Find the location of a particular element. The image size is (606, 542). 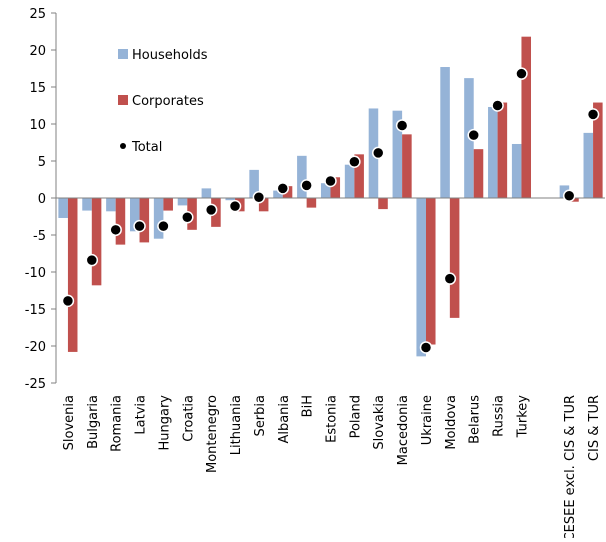

x-tick-label: Romania is located at coordinates (117, 423).